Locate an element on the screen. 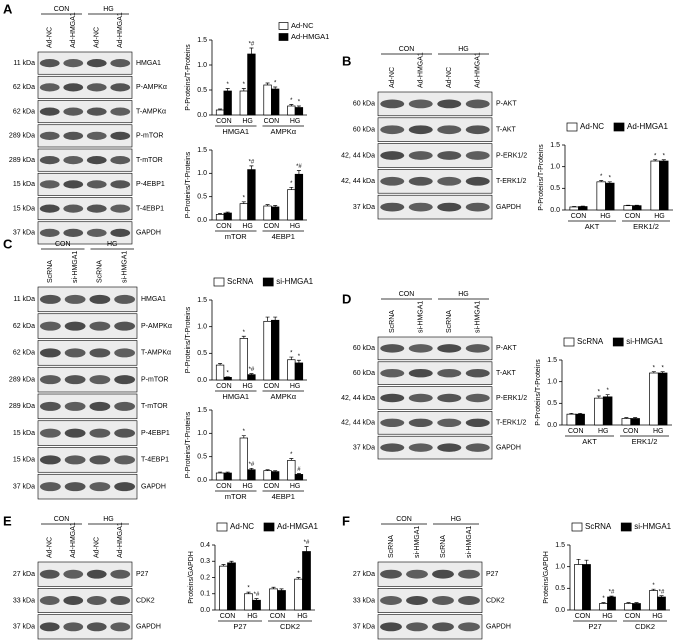 This screenshot has width=685, height=642. protein-label: CDK2 is located at coordinates (145, 600).